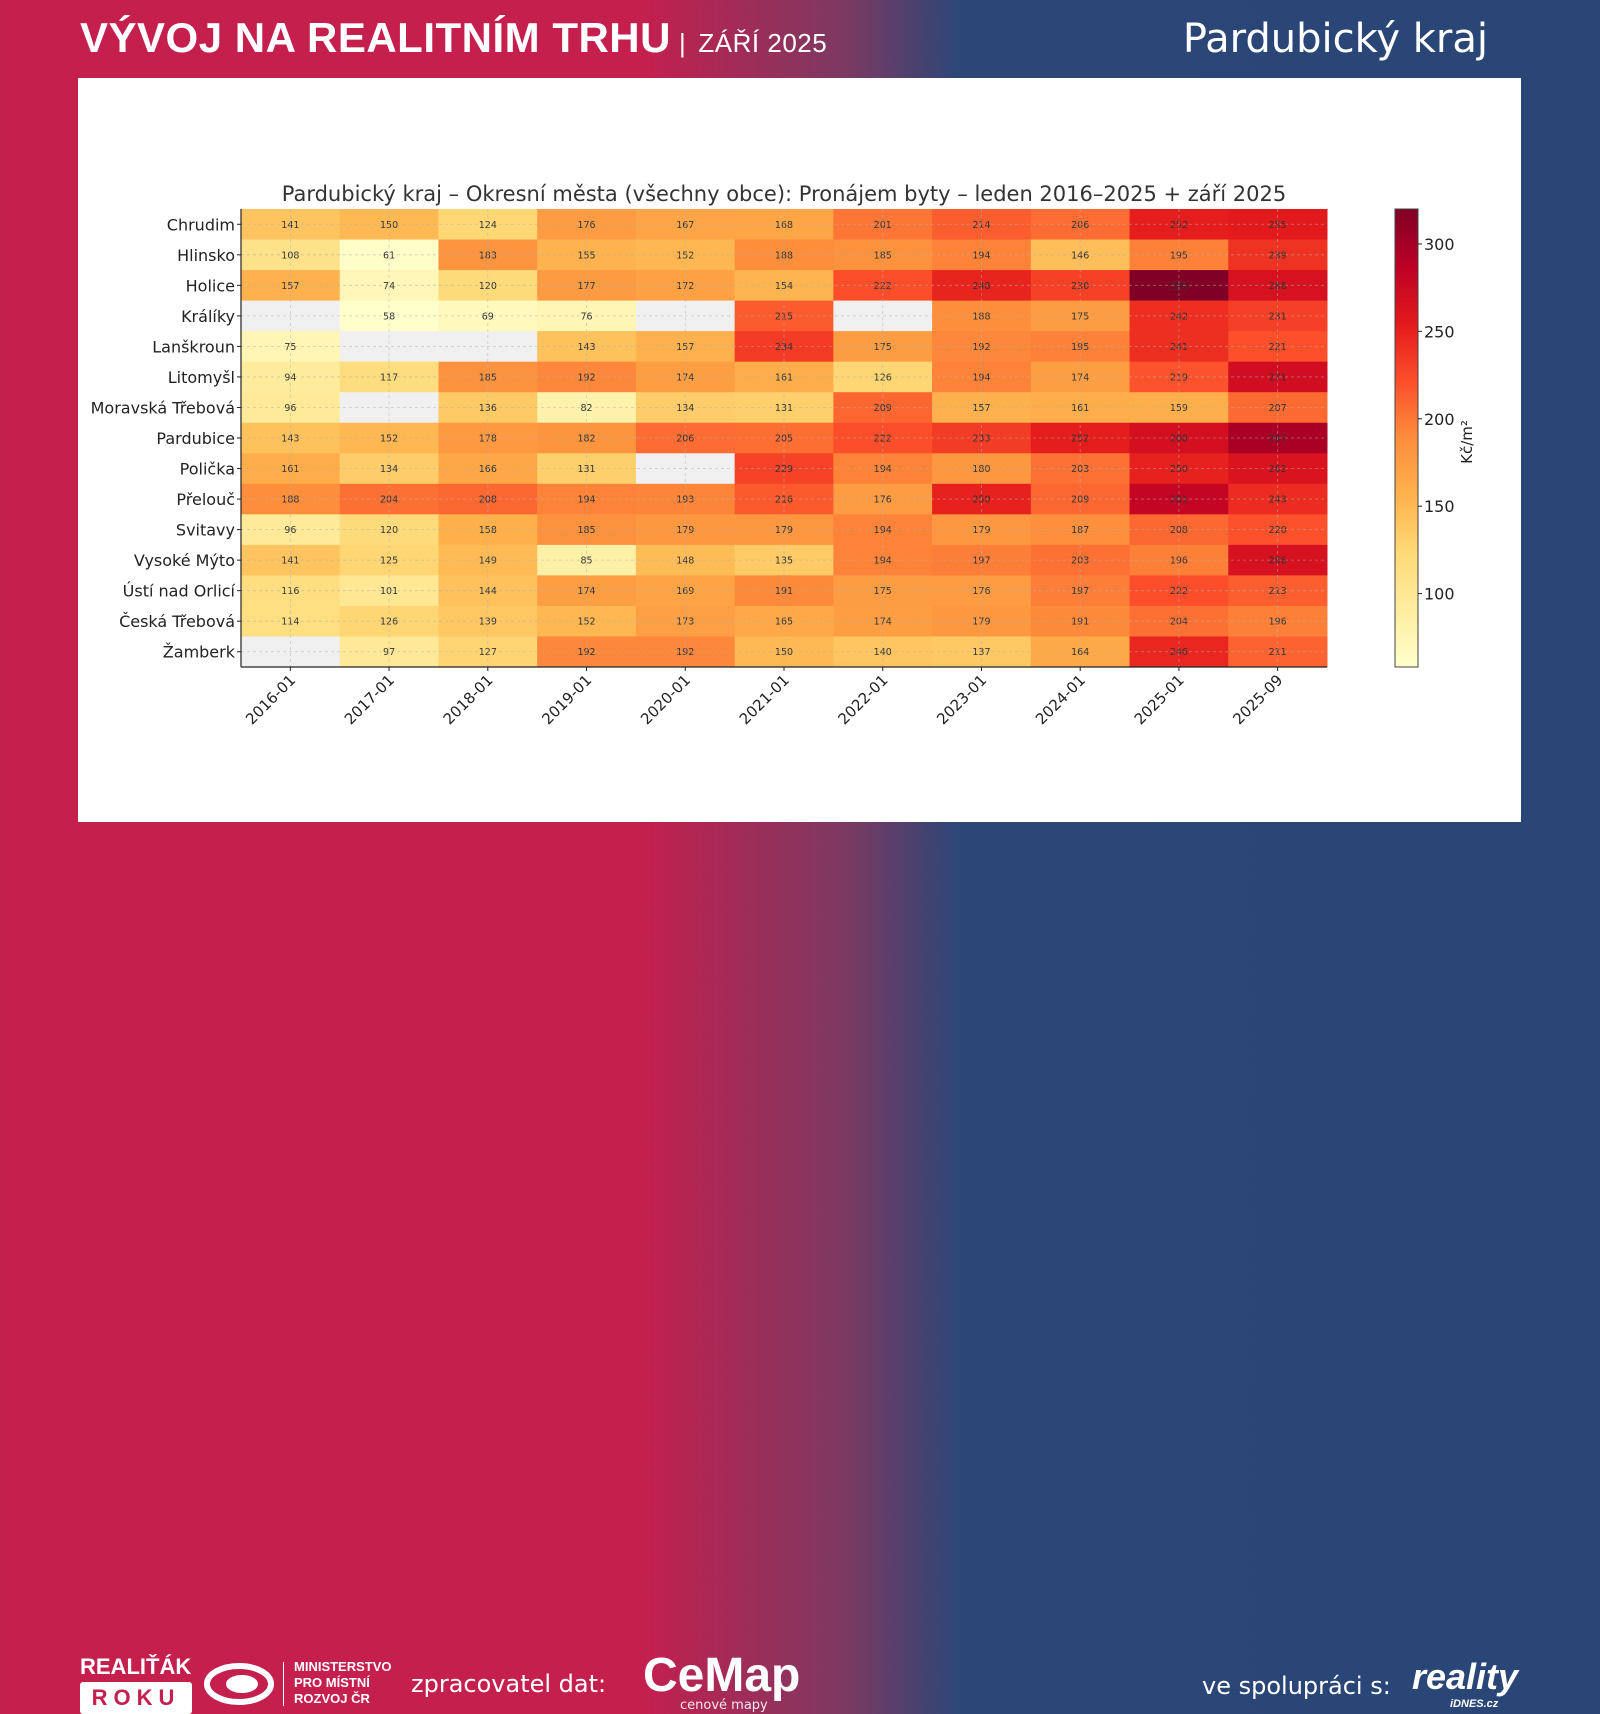 The width and height of the screenshot is (1600, 1714). I want to click on cell-value-label: 141, so click(290, 225).